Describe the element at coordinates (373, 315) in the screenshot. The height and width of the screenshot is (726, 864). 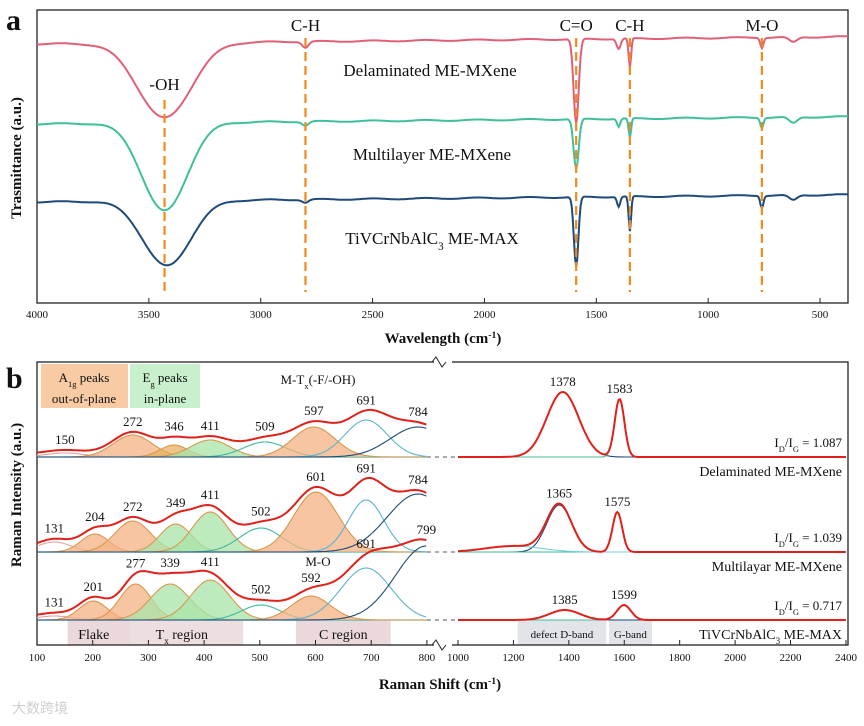
I see `x-tick-label-part: 2500` at that location.